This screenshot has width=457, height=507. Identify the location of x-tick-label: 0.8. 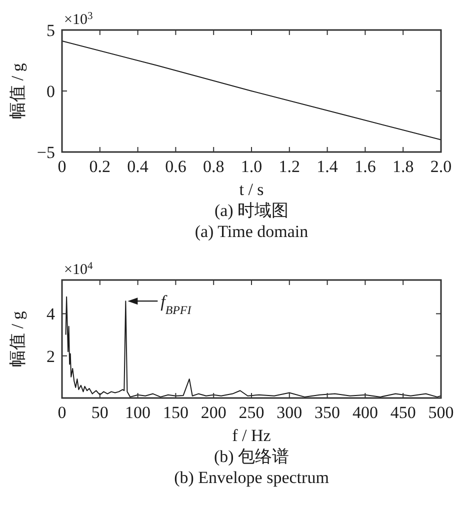
(213, 166).